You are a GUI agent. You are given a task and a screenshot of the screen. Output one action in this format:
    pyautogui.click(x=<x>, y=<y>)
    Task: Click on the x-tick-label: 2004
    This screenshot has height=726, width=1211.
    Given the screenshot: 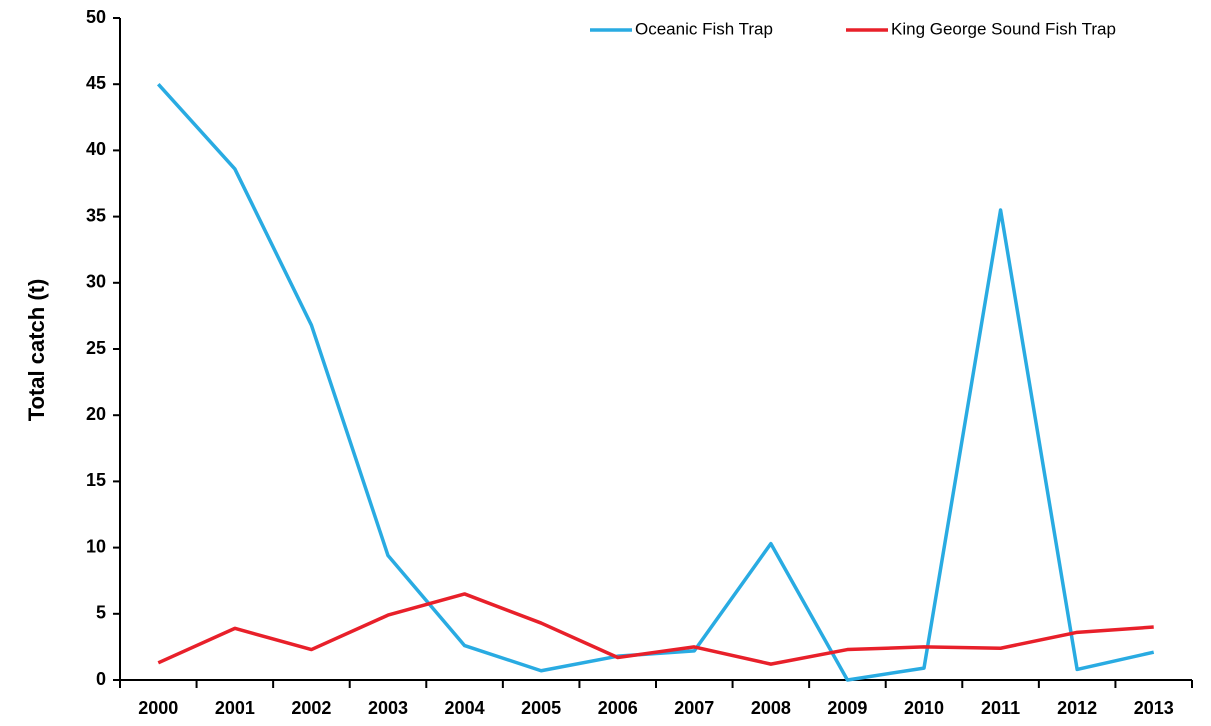 What is the action you would take?
    pyautogui.click(x=465, y=708)
    